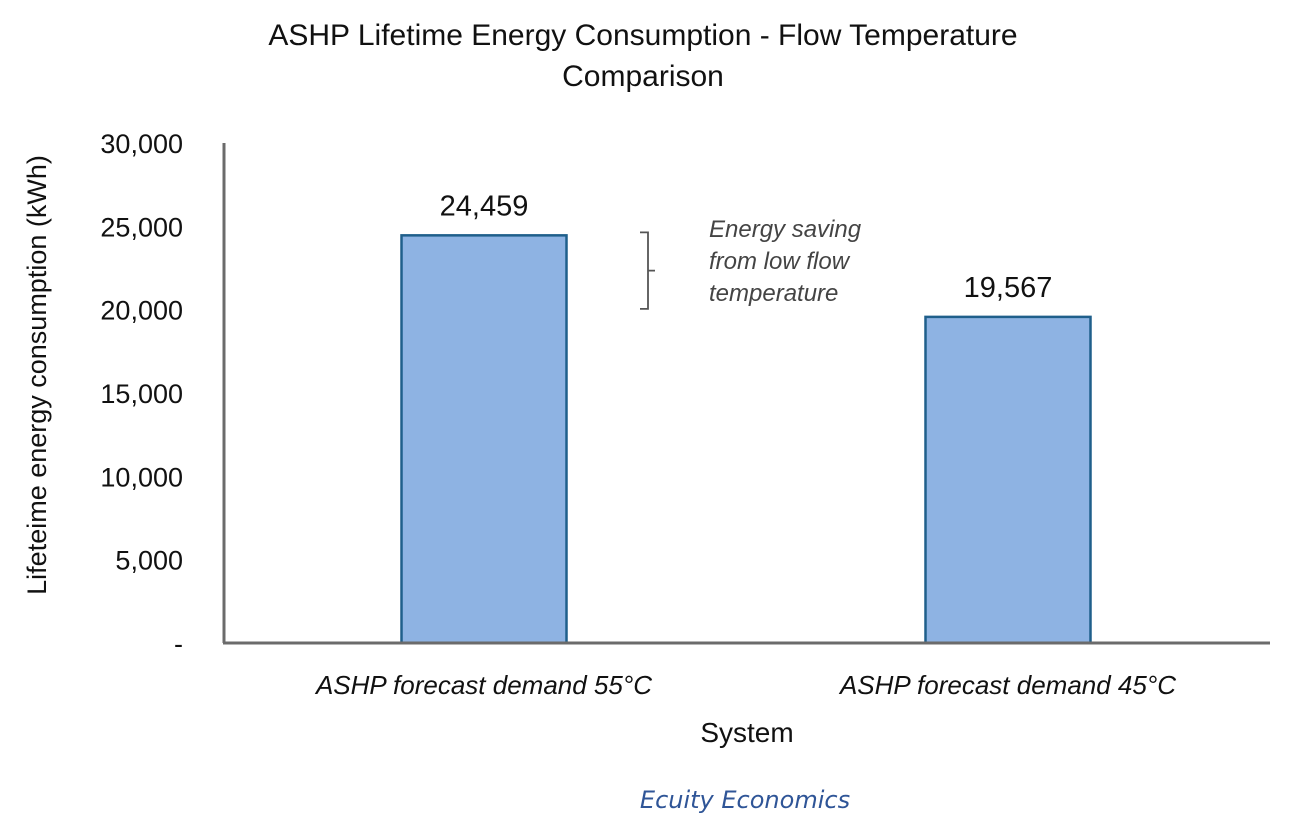  Describe the element at coordinates (1007, 685) in the screenshot. I see `x-tick-label: ASHP forecast demand 45°C` at that location.